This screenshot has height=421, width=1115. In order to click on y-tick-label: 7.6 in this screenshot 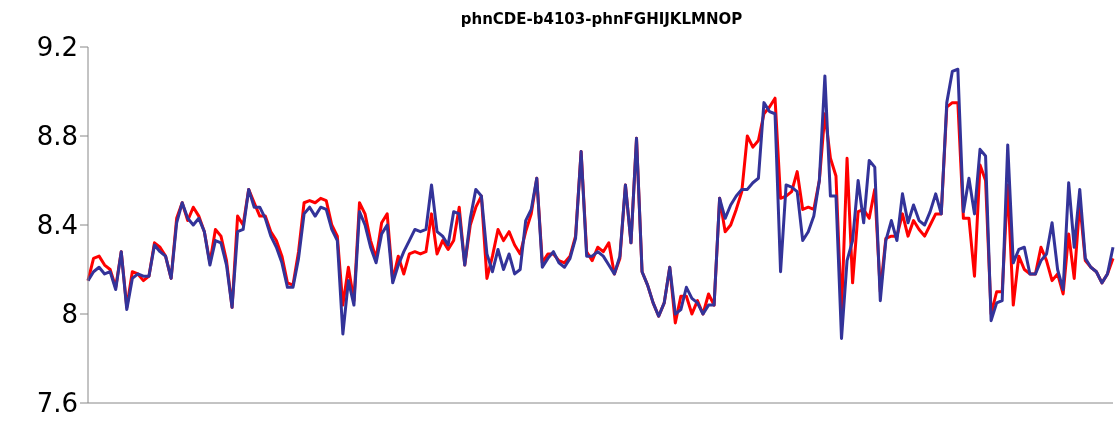, I will do `click(57, 403)`.